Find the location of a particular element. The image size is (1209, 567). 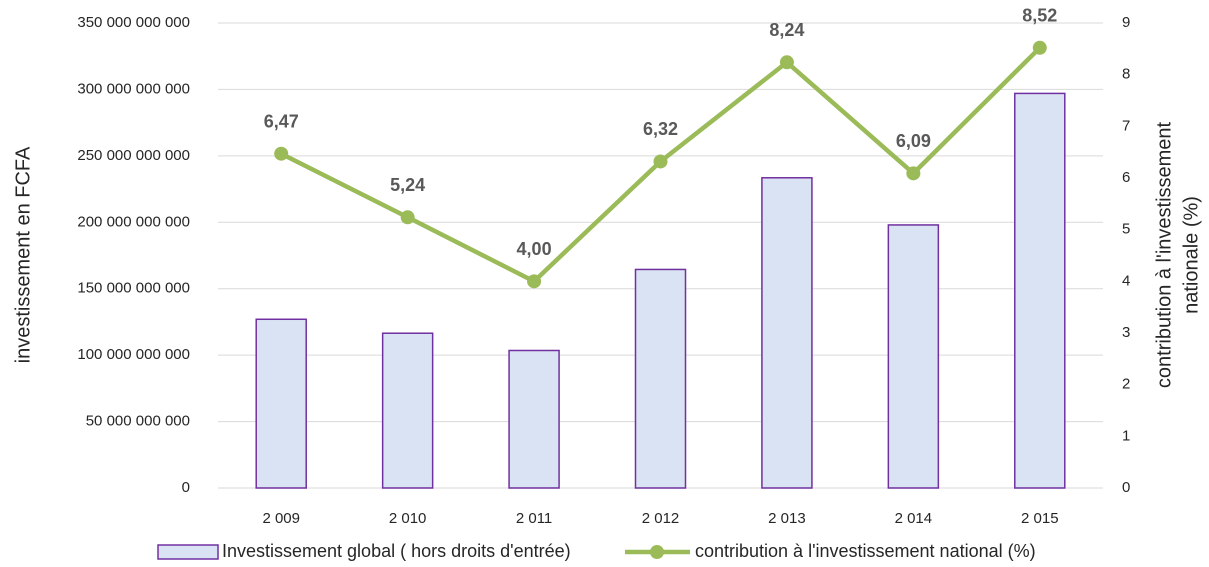

x-tick-label: 2 009 is located at coordinates (281, 518).